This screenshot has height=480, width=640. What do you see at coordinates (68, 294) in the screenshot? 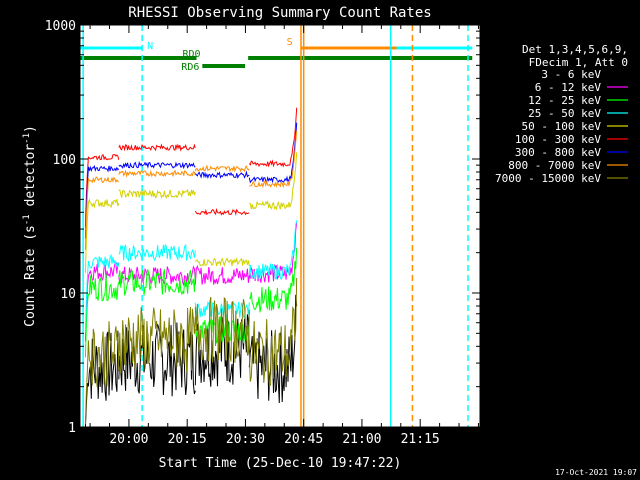
I see `y-tick-label: 10` at bounding box center [68, 294].